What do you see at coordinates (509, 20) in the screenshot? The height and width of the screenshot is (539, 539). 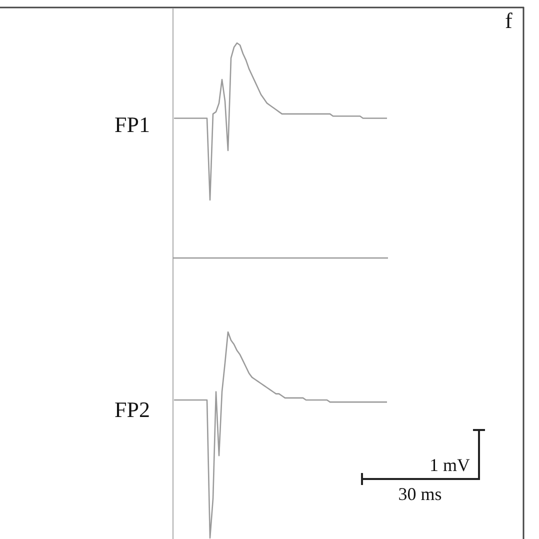 I see `text: f` at bounding box center [509, 20].